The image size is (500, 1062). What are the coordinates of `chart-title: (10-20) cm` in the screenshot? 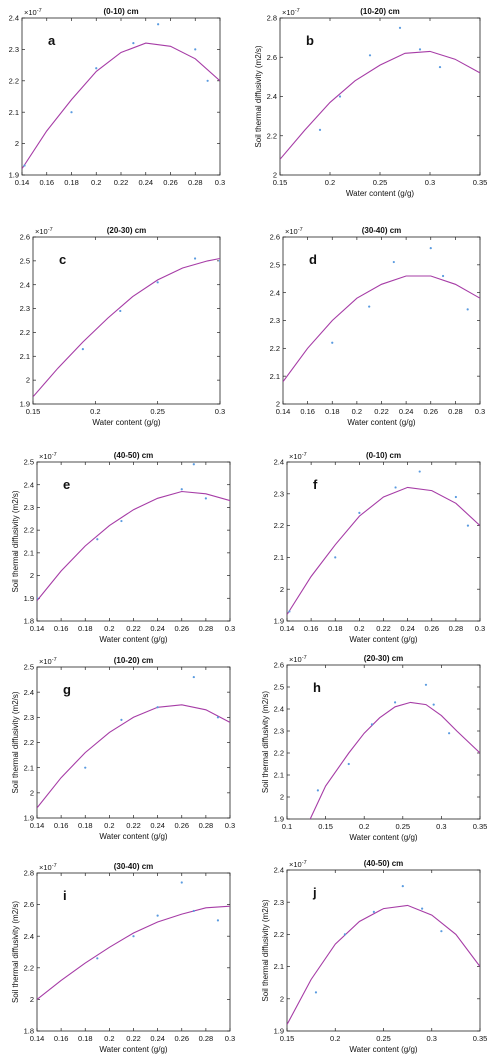 It's located at (134, 660).